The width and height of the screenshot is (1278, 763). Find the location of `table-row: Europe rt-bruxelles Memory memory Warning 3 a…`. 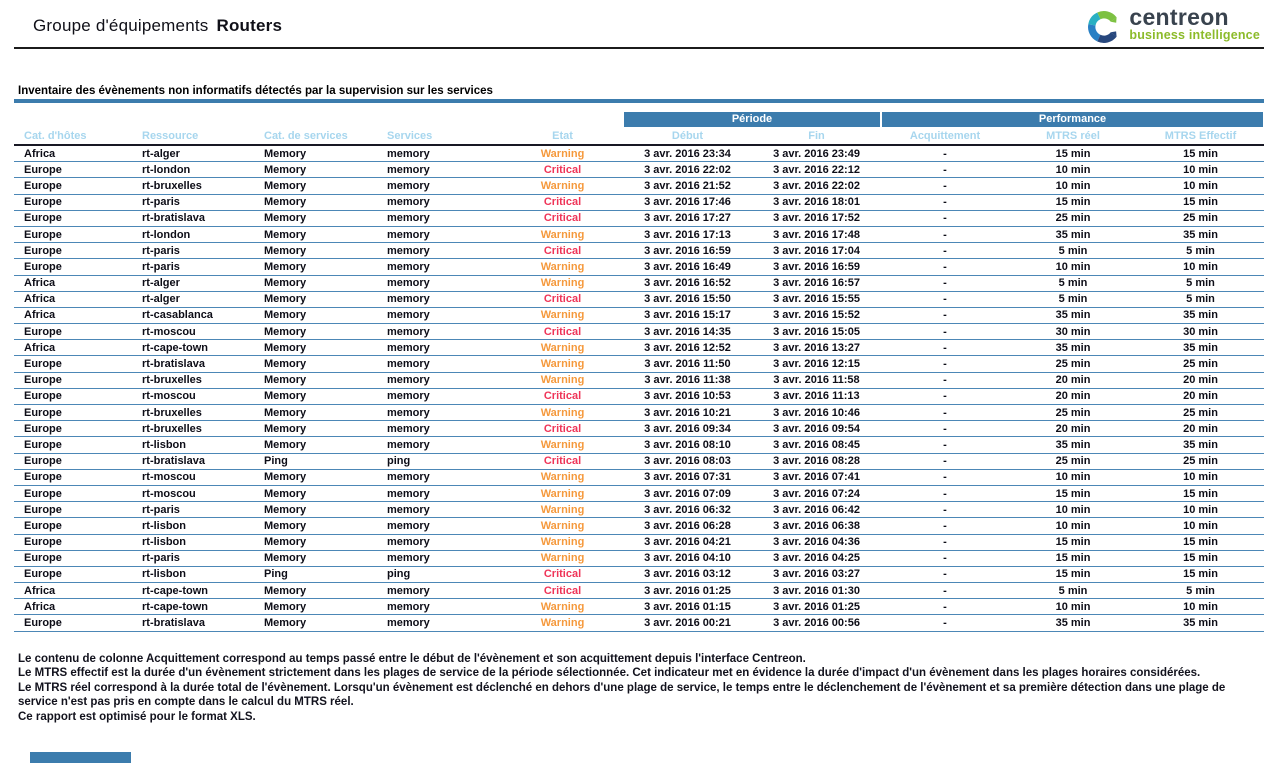

table-row: Europe rt-bruxelles Memory memory Warning 3 a… is located at coordinates (639, 380).